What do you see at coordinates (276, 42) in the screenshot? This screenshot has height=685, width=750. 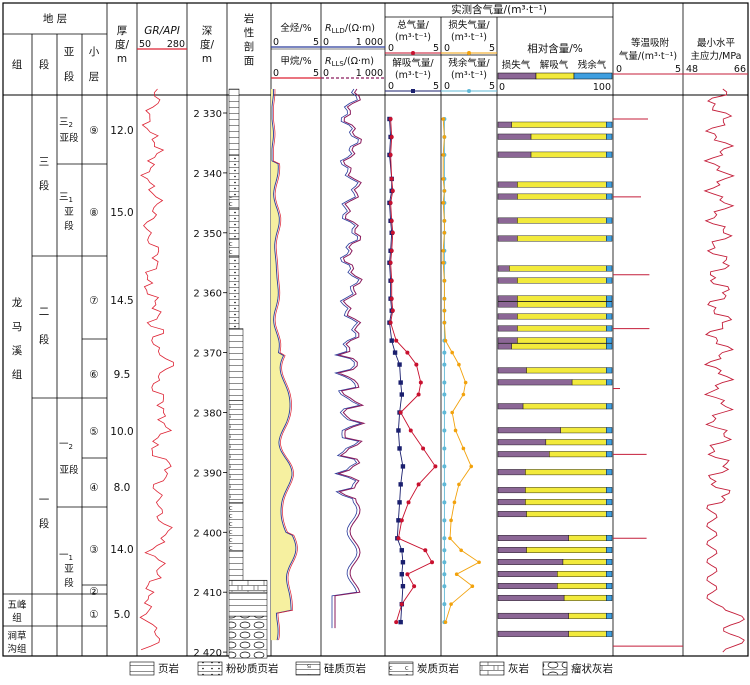 I see `tg-min: 0` at bounding box center [276, 42].